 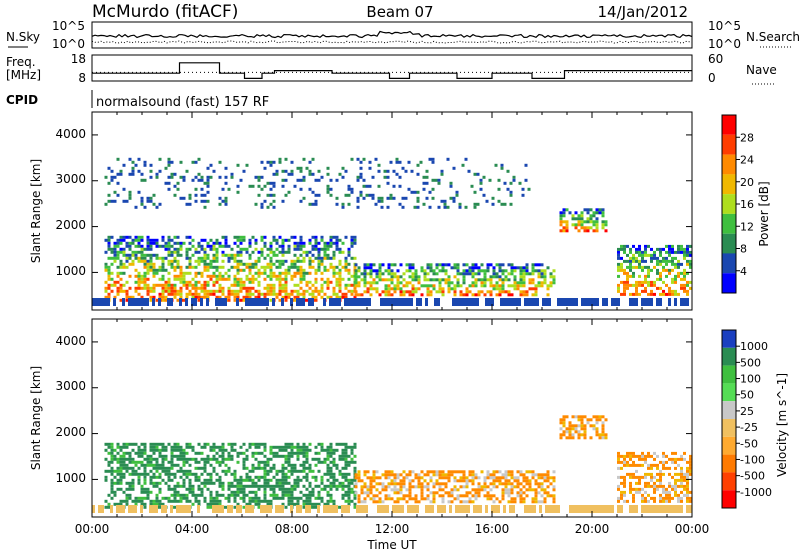 What do you see at coordinates (773, 37) in the screenshot?
I see `nsearch-label: N.Search` at bounding box center [773, 37].